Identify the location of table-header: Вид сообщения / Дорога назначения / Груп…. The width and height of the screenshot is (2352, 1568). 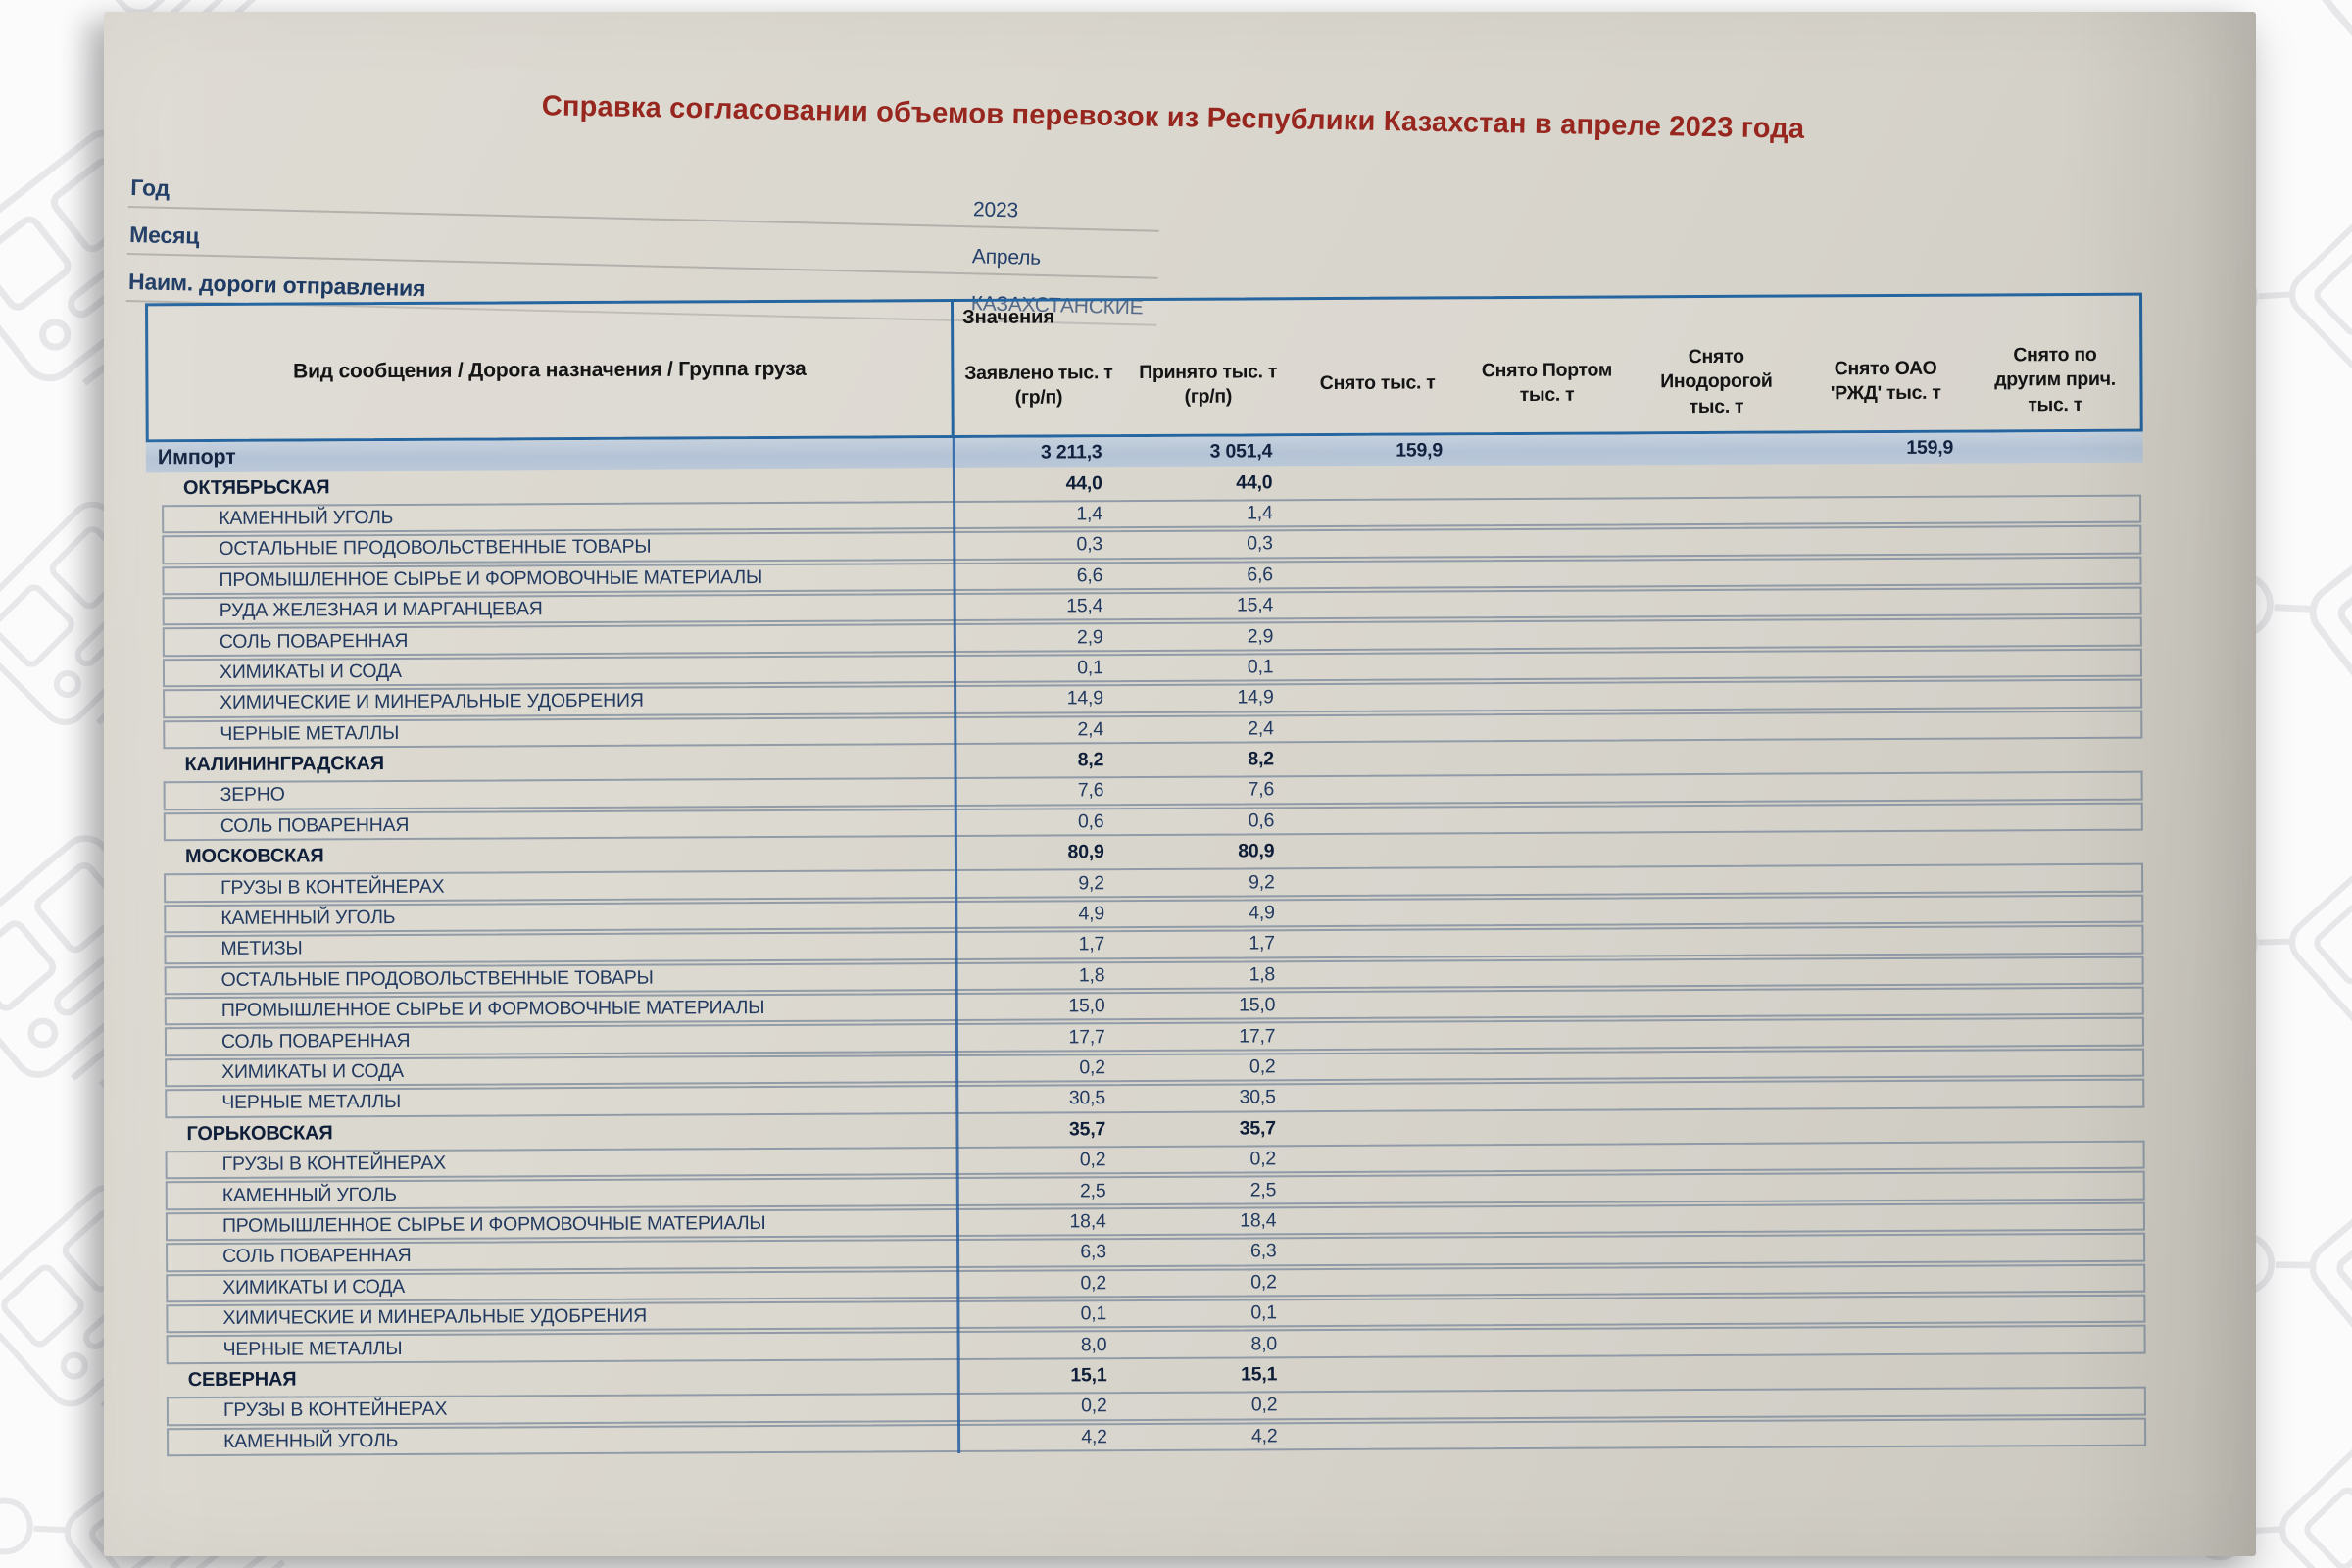
(1144, 367).